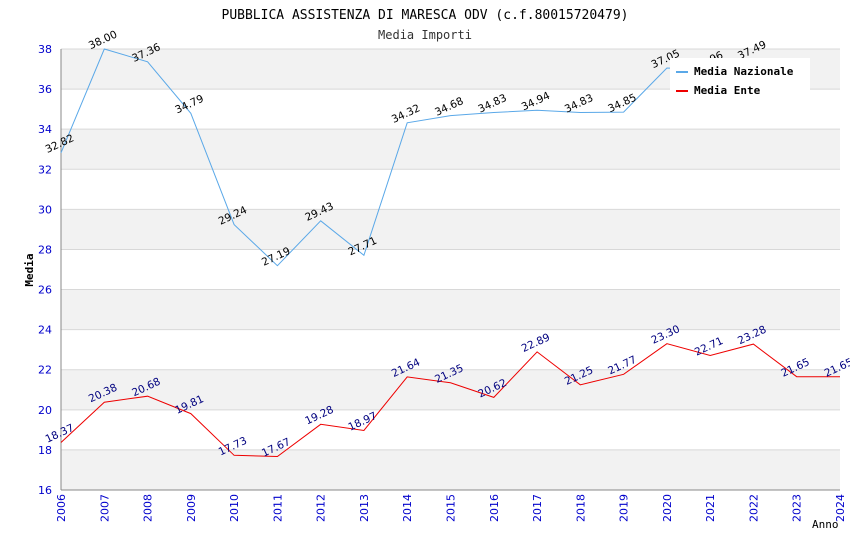 The width and height of the screenshot is (850, 550). What do you see at coordinates (45, 169) in the screenshot?
I see `y-tick-label: 32` at bounding box center [45, 169].